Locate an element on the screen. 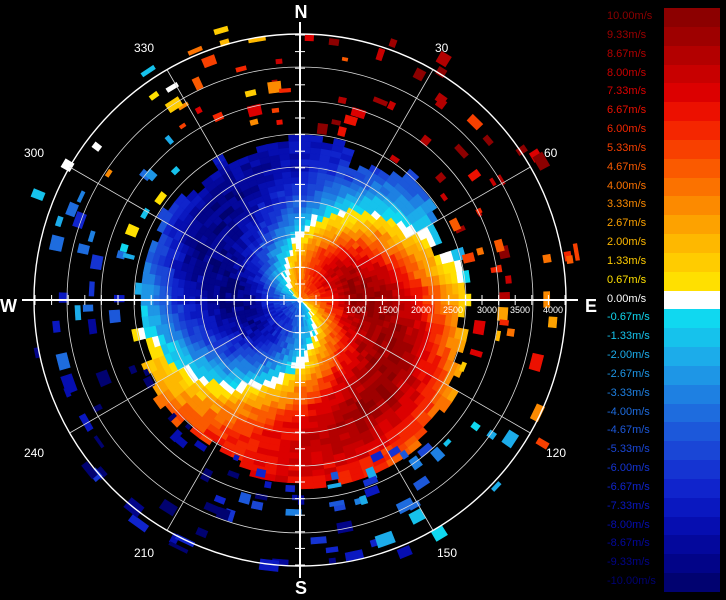  legend-label: -7.33m/s is located at coordinates (628, 505).